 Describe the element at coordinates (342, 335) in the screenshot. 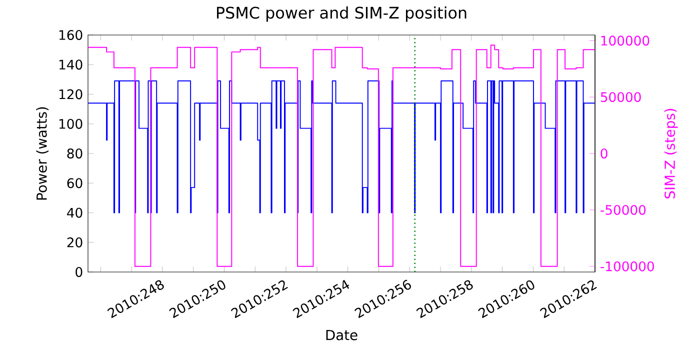

I see `x-axis-title: Date` at that location.